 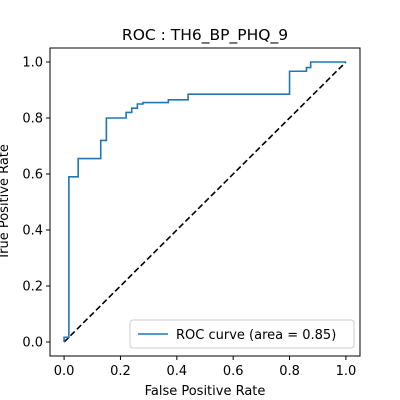 What do you see at coordinates (32, 343) in the screenshot?
I see `y-tick-label: 0.0` at bounding box center [32, 343].